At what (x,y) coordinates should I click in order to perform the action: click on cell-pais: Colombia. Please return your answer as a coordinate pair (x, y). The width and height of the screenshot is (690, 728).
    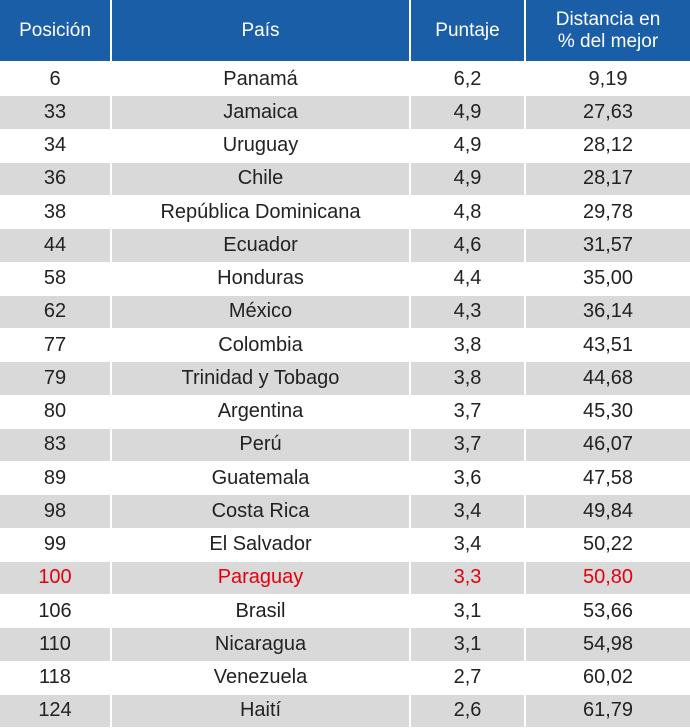
    Looking at the image, I should click on (261, 345).